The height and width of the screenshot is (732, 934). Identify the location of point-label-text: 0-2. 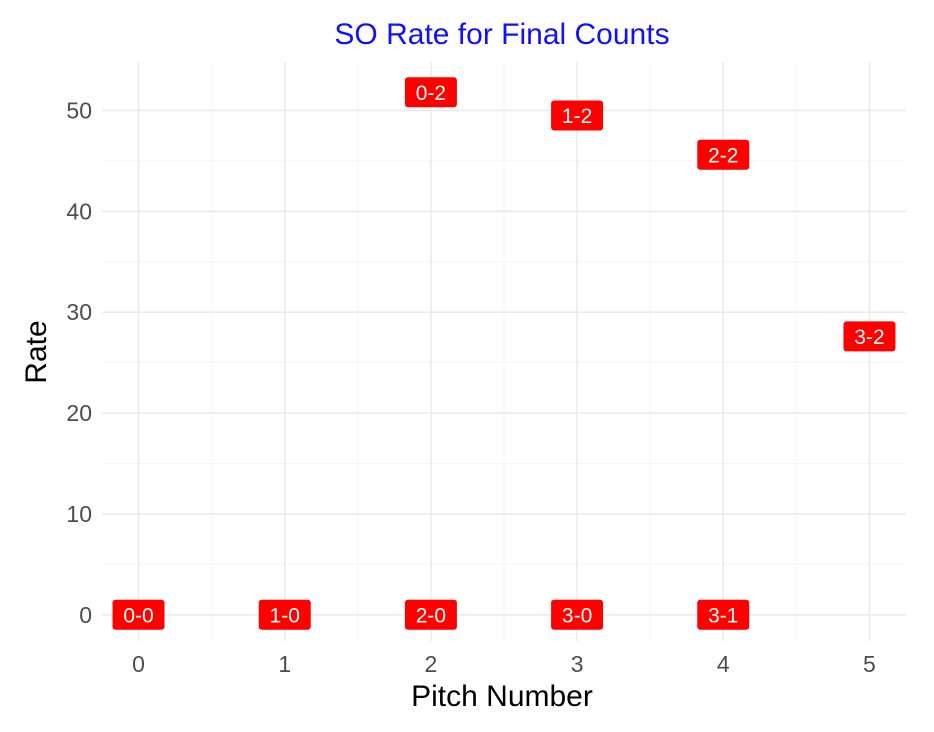
(431, 93).